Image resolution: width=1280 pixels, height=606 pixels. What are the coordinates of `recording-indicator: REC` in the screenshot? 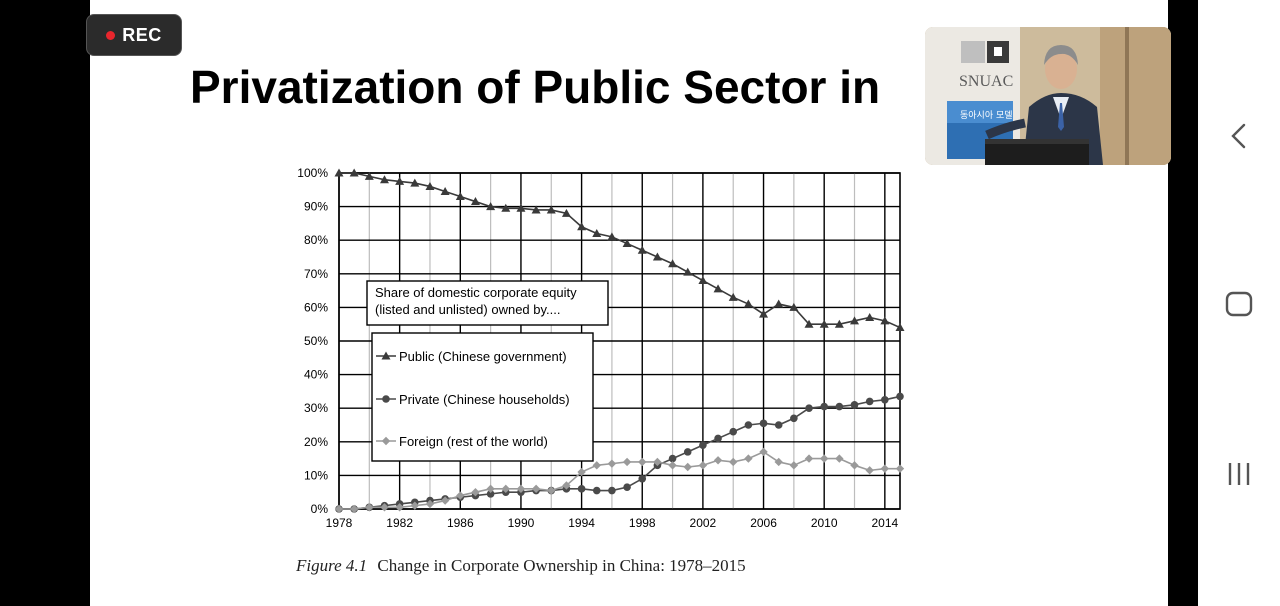 It's located at (134, 35).